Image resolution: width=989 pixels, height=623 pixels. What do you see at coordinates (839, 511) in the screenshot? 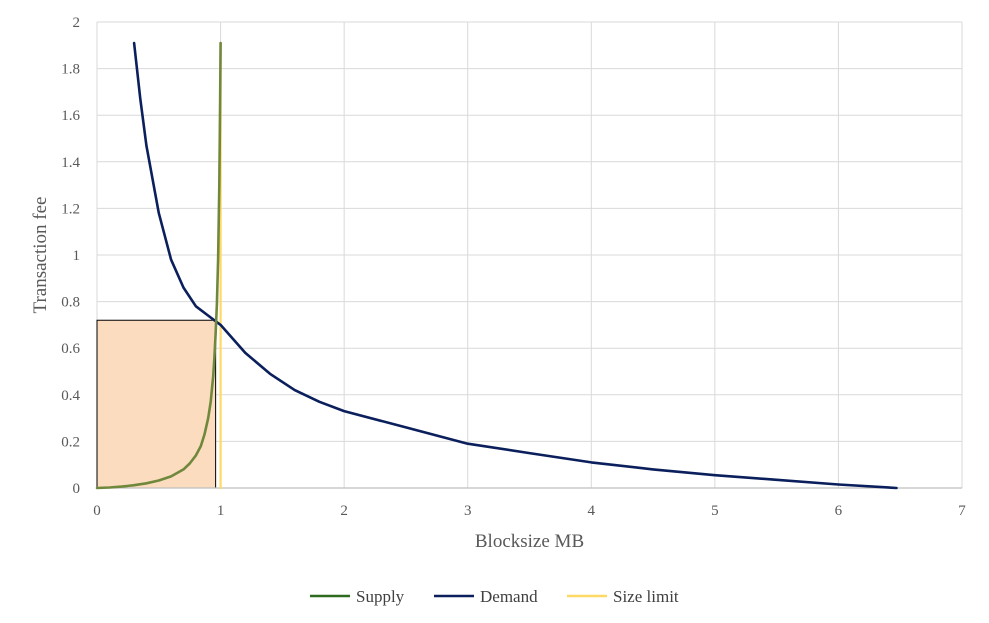
I see `x-tick-label: 6` at bounding box center [839, 511].